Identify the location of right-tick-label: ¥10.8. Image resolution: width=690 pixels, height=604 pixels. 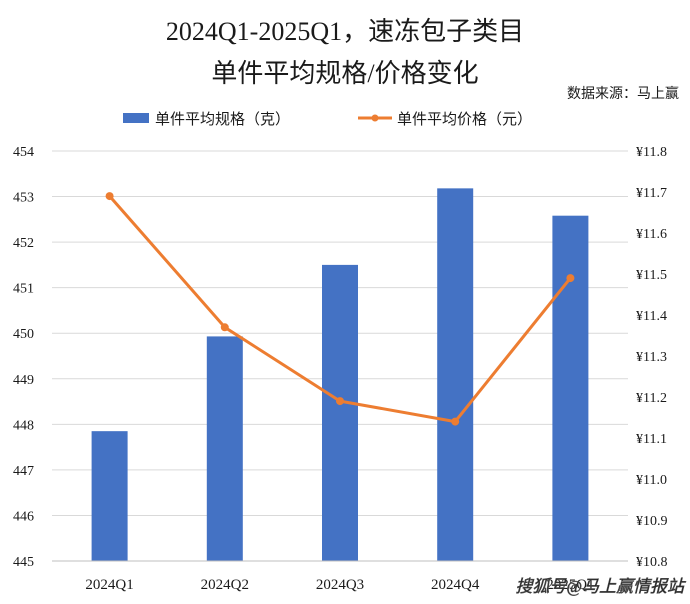
(652, 562).